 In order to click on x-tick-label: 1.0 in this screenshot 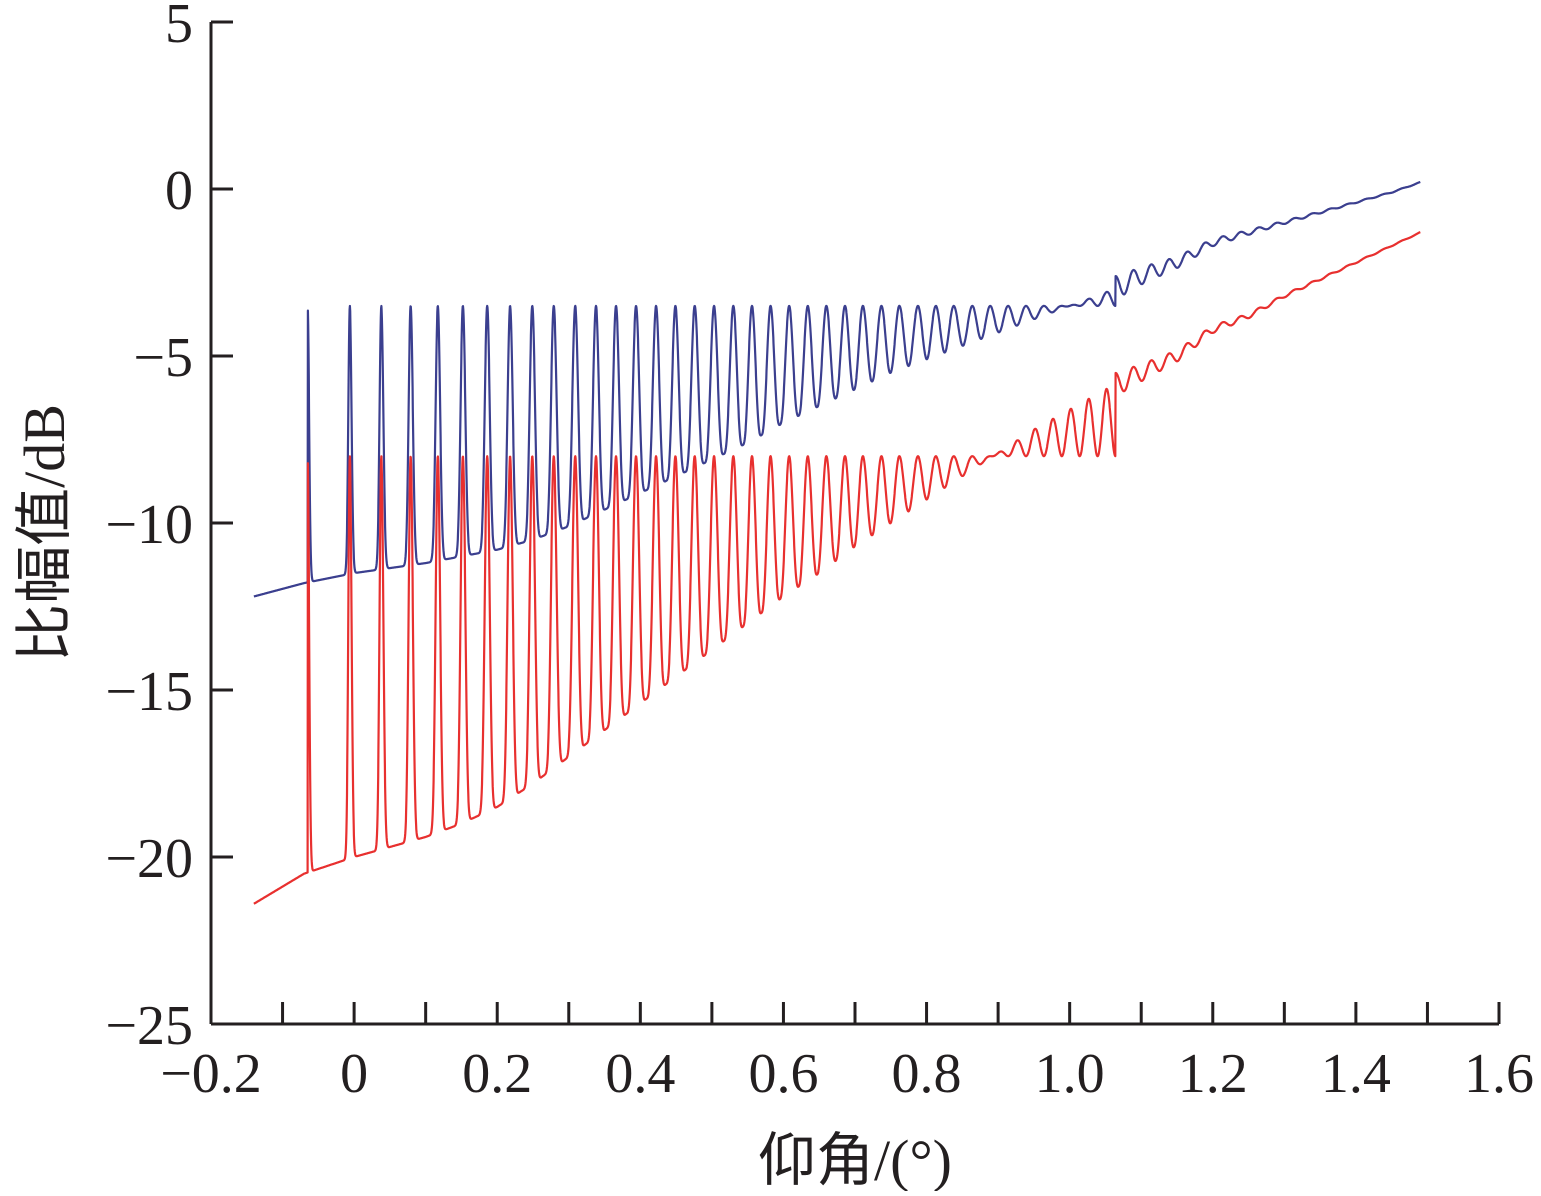, I will do `click(1070, 1074)`.